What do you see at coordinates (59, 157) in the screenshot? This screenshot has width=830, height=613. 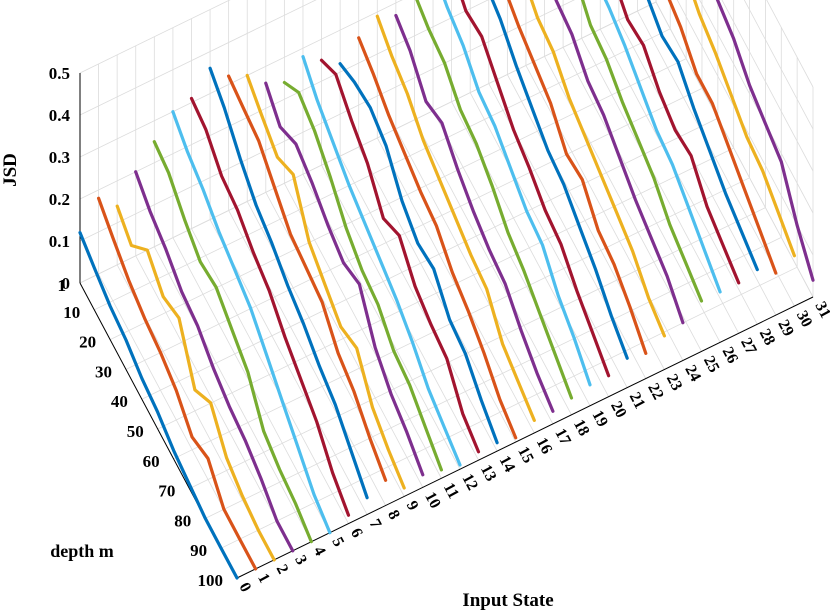 I see `z-tick-label: 0.3` at bounding box center [59, 157].